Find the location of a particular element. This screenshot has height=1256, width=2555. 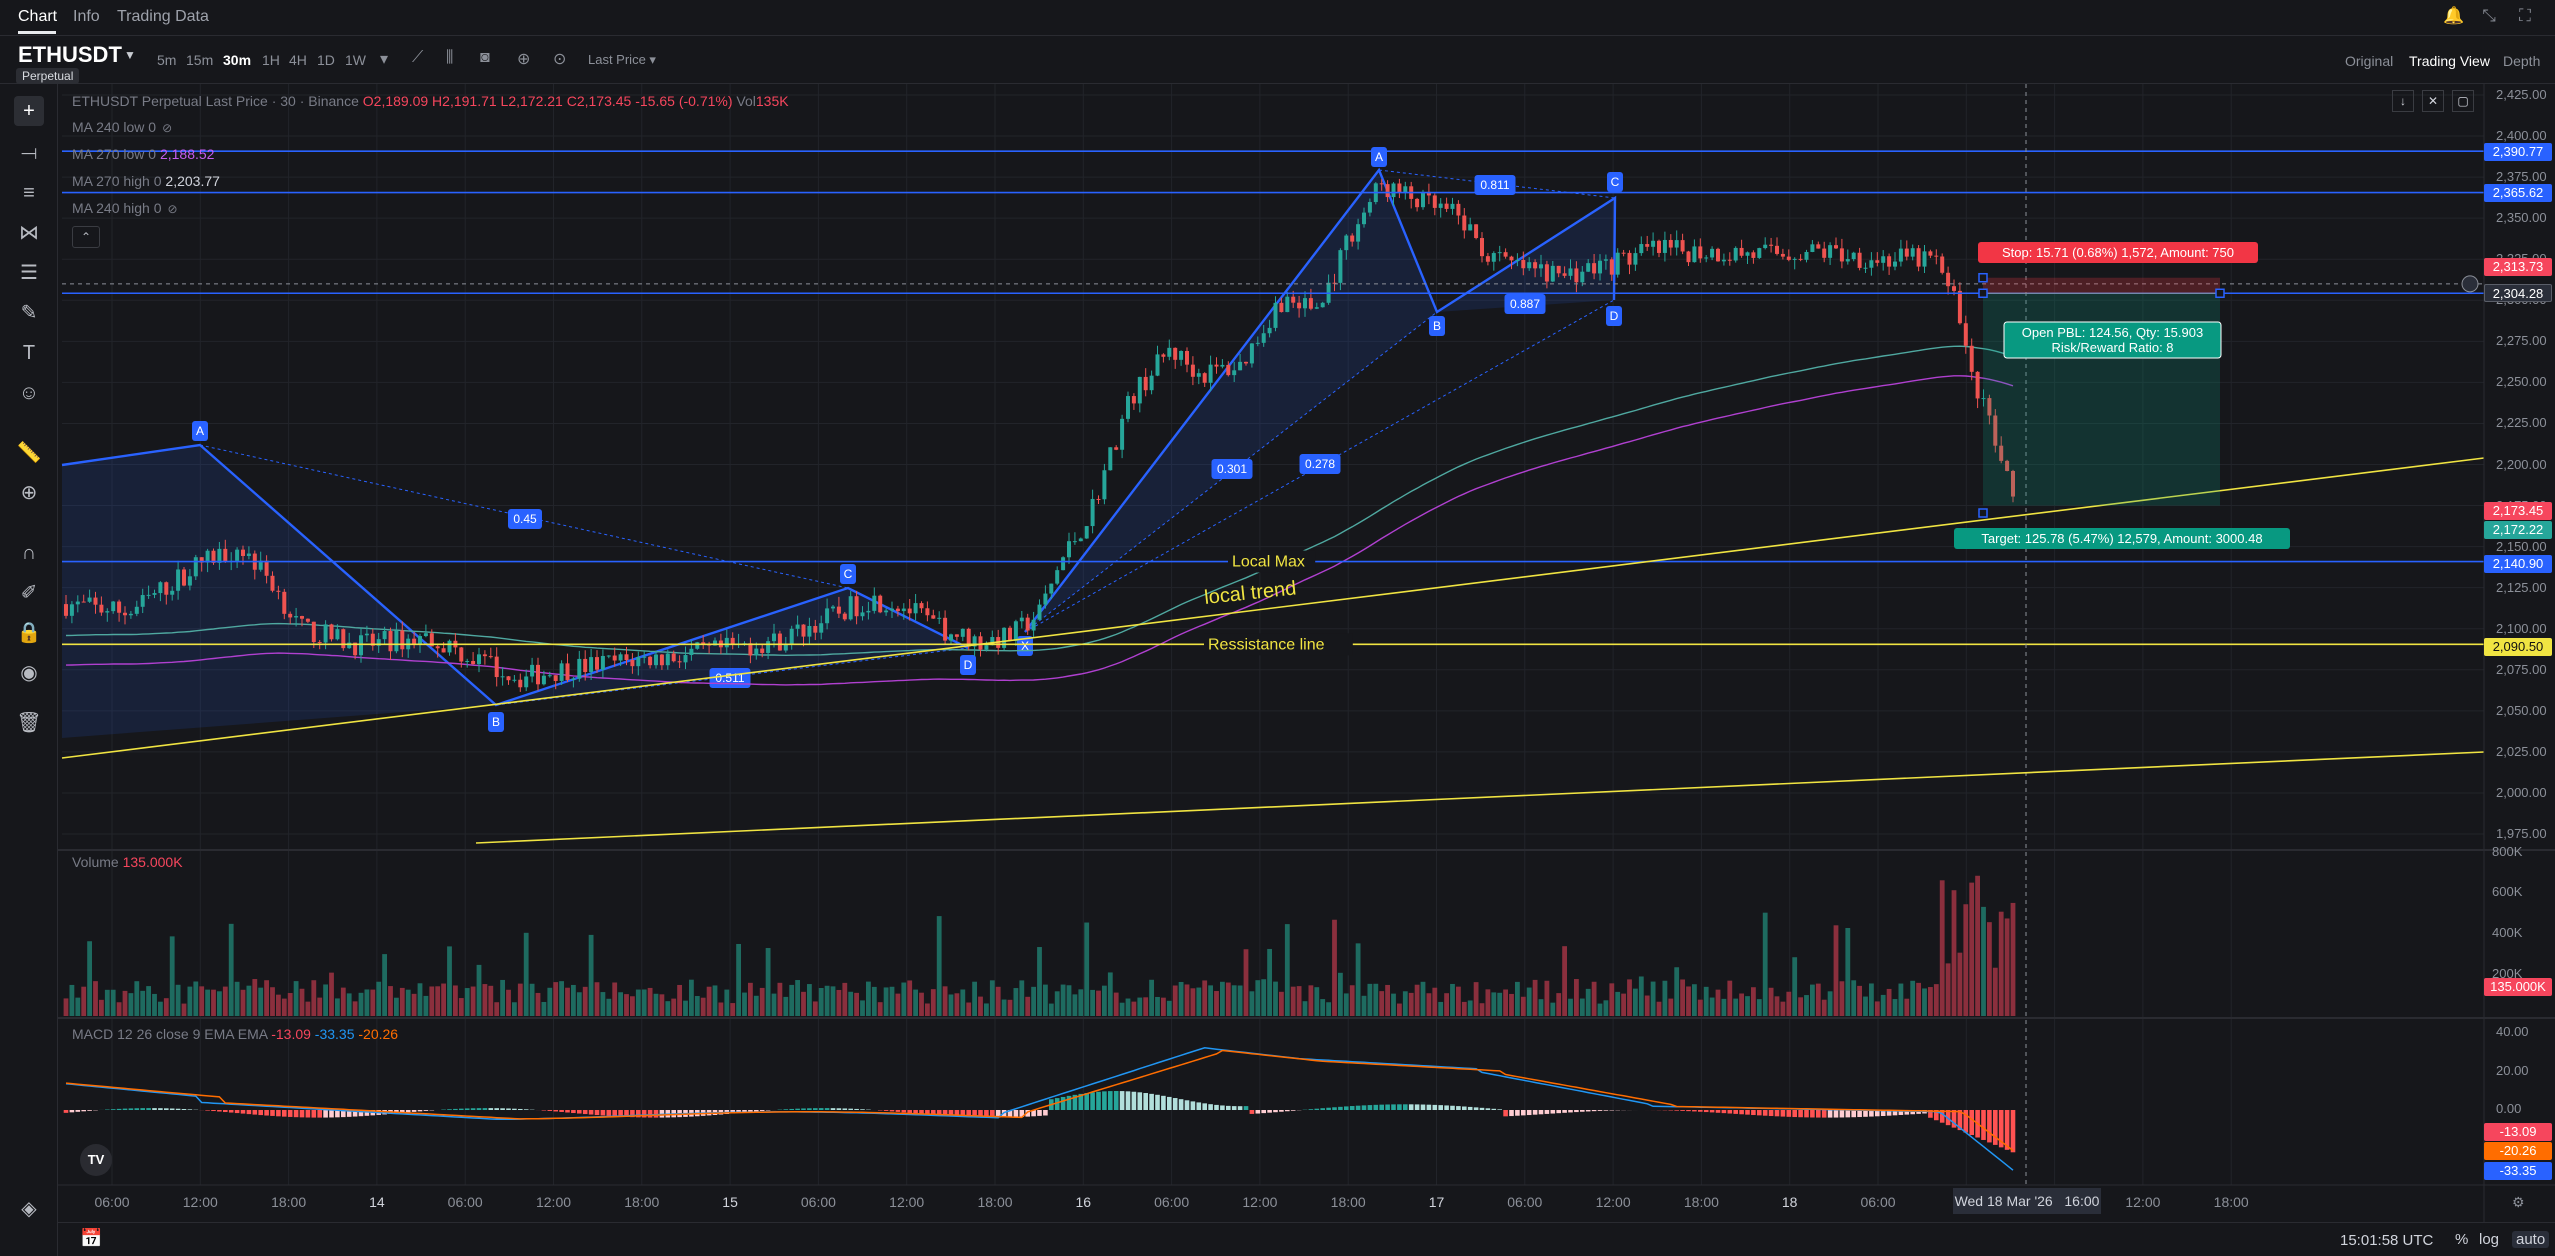

scroll-down-button: ↓ is located at coordinates (2403, 101).